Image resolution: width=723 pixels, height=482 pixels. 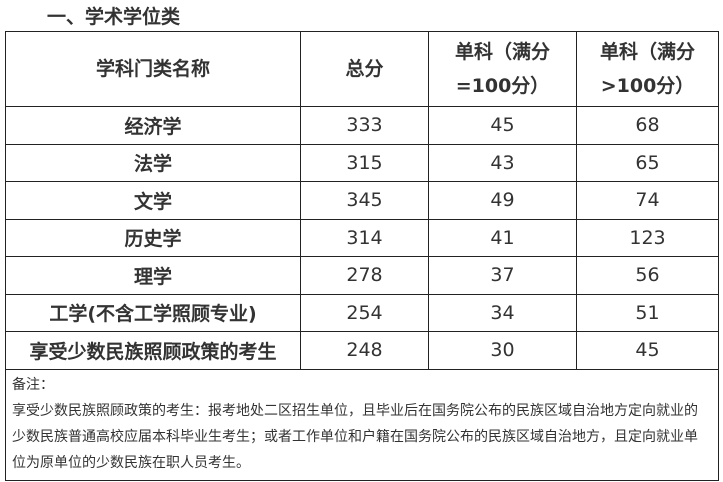 I want to click on table-row: 经济学 333 45 68, so click(x=362, y=125).